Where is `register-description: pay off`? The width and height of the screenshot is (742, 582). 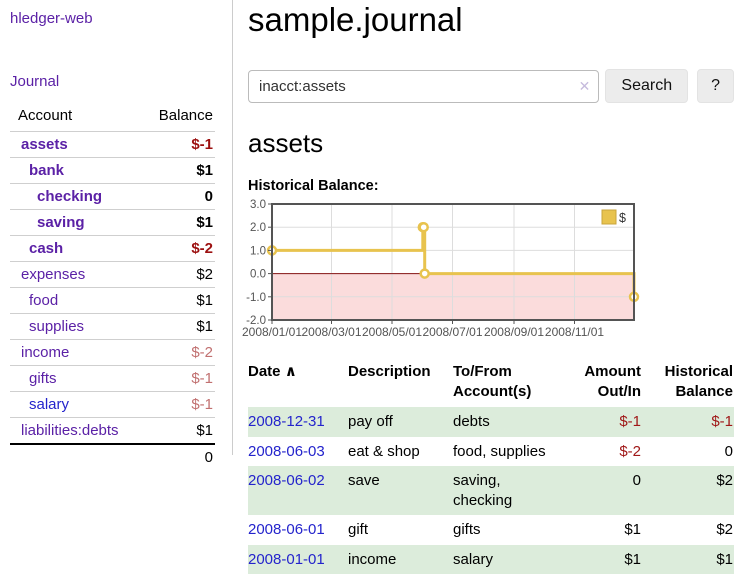
register-description: pay off is located at coordinates (370, 421).